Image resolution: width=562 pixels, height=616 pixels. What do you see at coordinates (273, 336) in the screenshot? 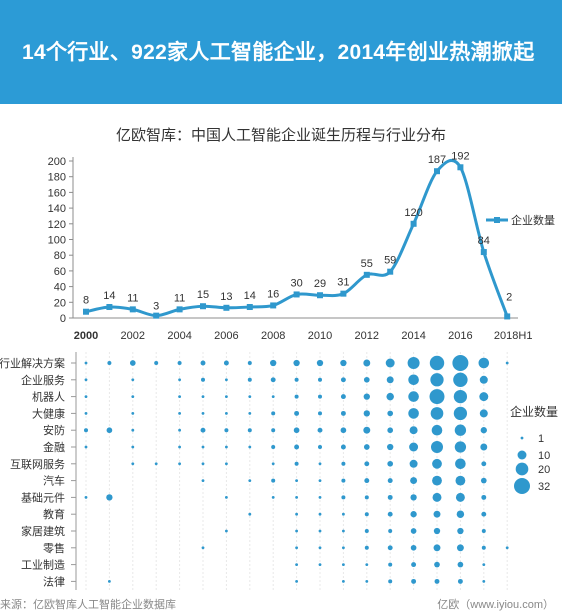
I see `x-tick-label: 2008` at bounding box center [273, 336].